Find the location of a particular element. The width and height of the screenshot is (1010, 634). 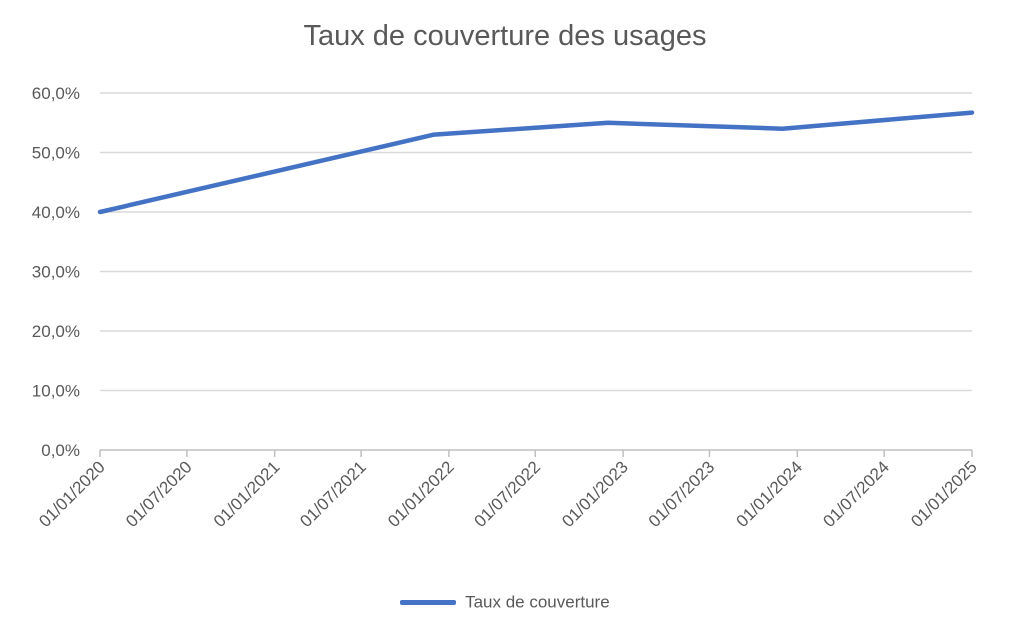

series-layer is located at coordinates (536, 162).